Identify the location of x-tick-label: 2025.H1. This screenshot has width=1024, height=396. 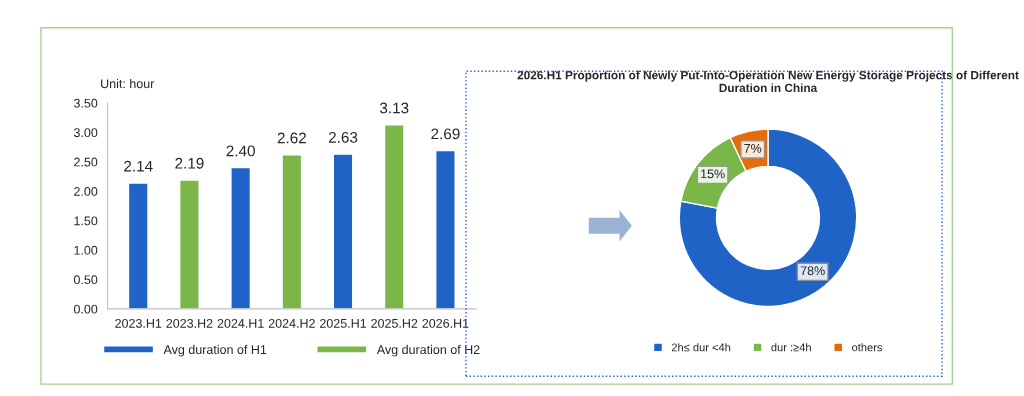
(343, 323).